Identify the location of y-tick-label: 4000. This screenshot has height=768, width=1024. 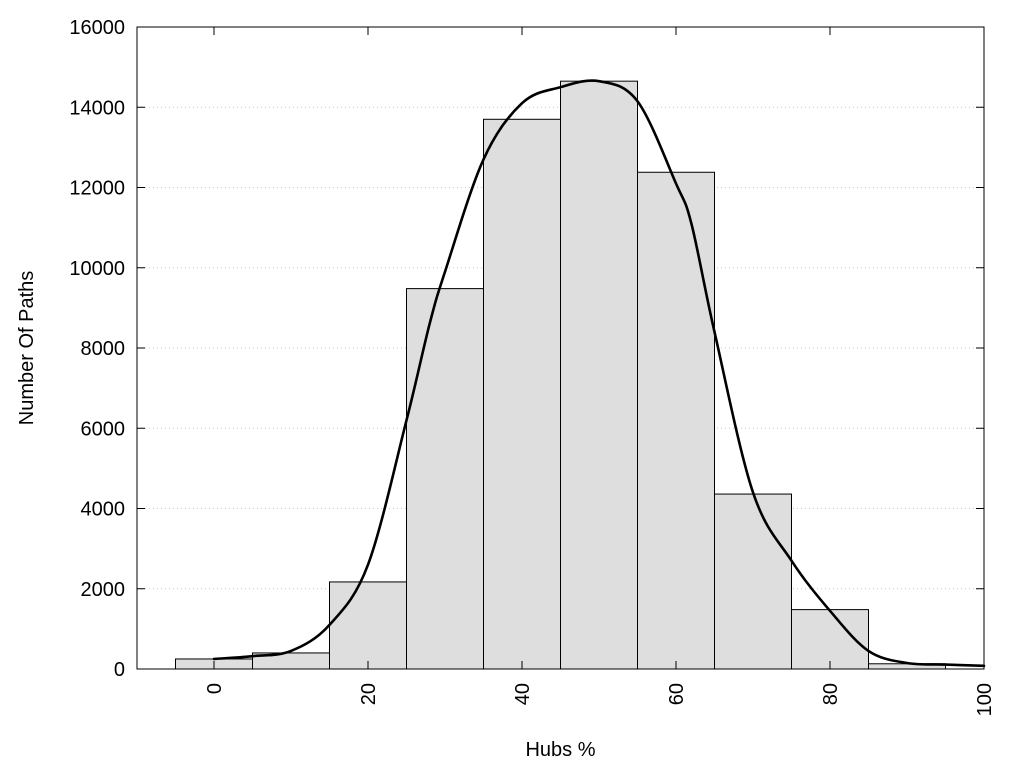
(103, 510).